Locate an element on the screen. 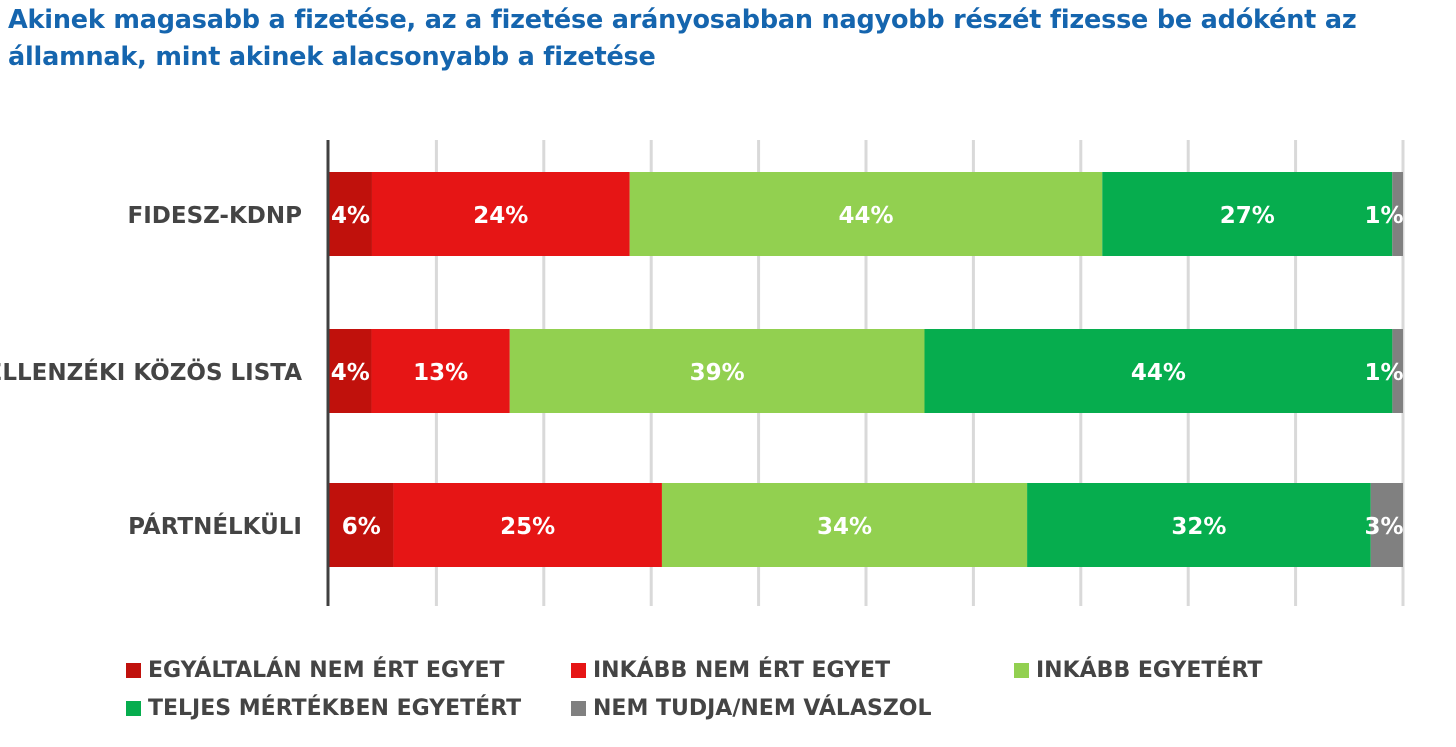  data-label: 39% is located at coordinates (717, 373).